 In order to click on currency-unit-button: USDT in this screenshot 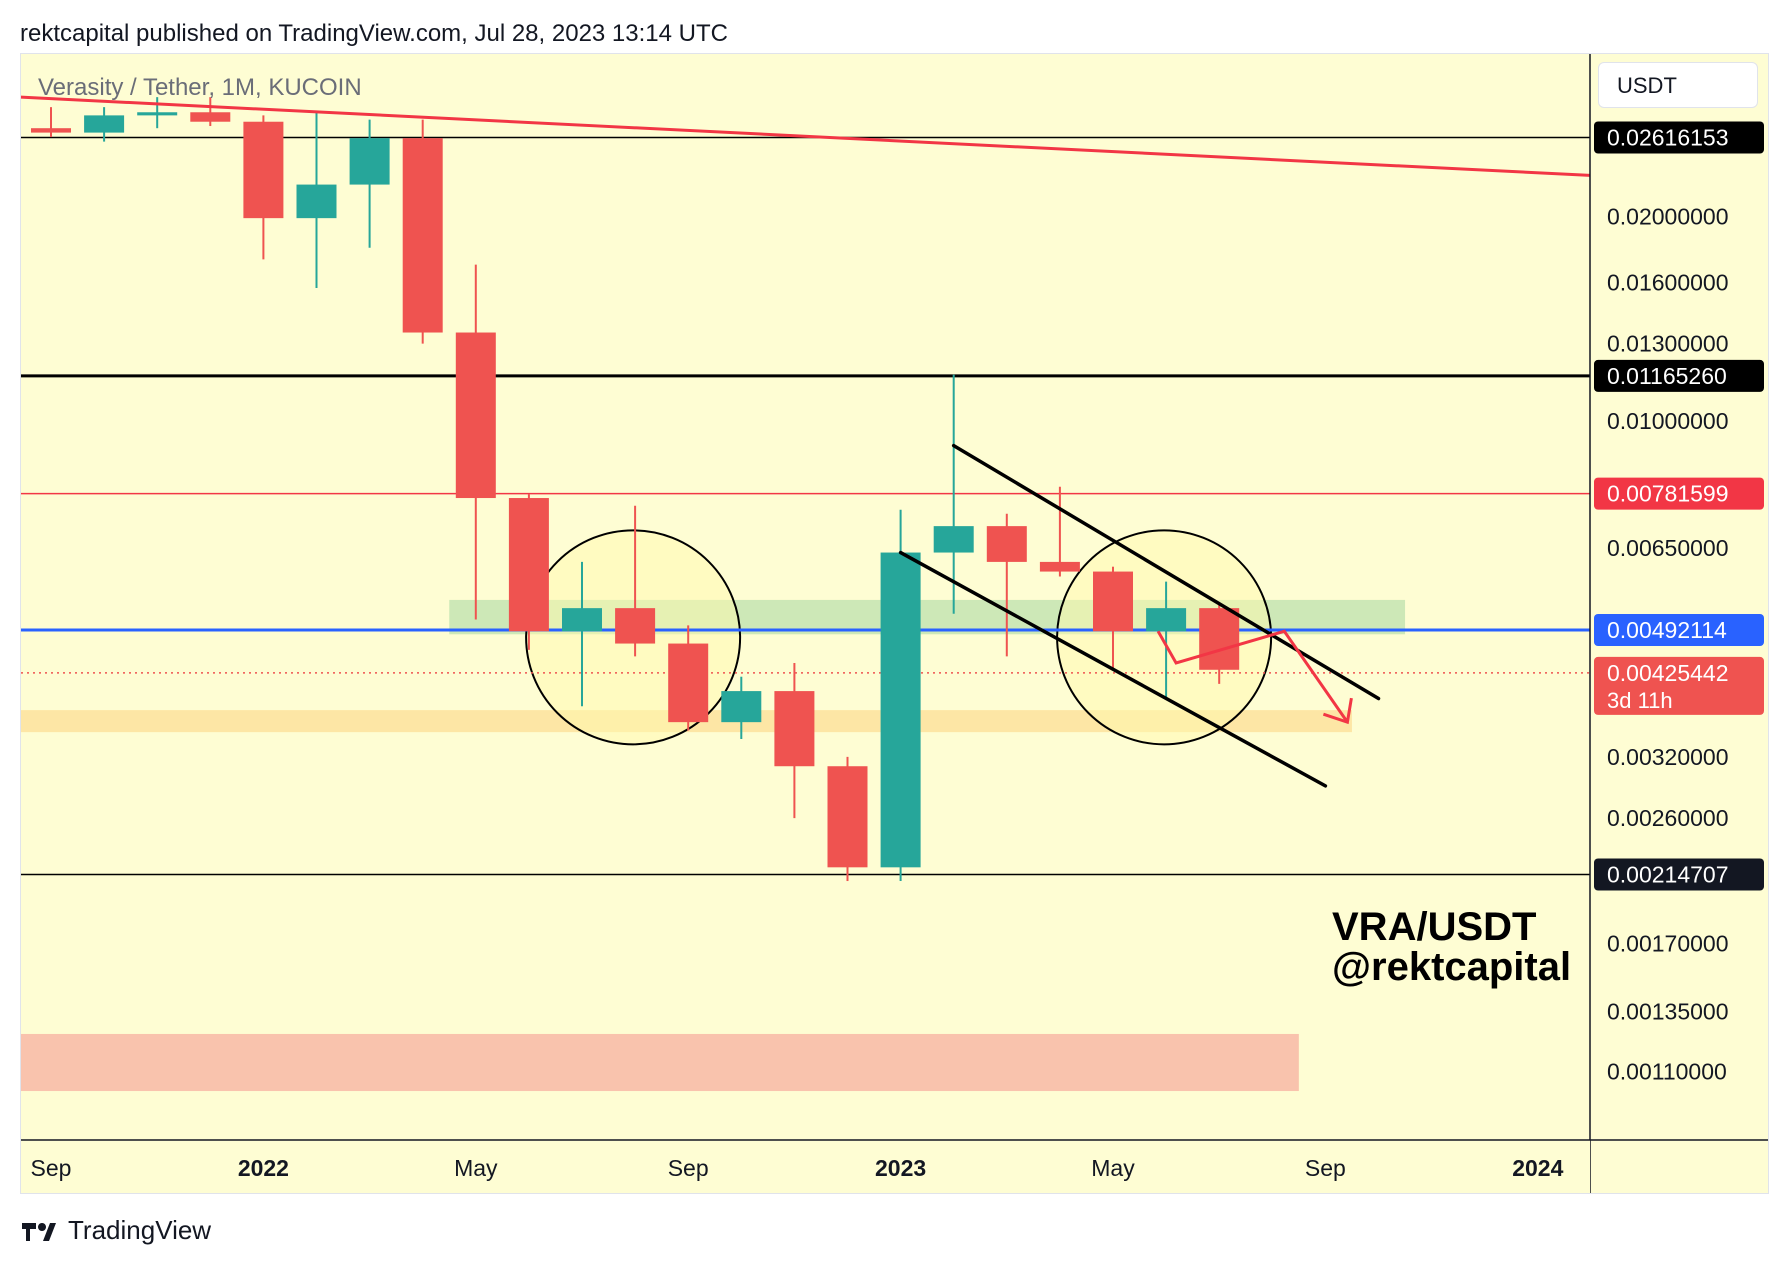, I will do `click(1678, 85)`.